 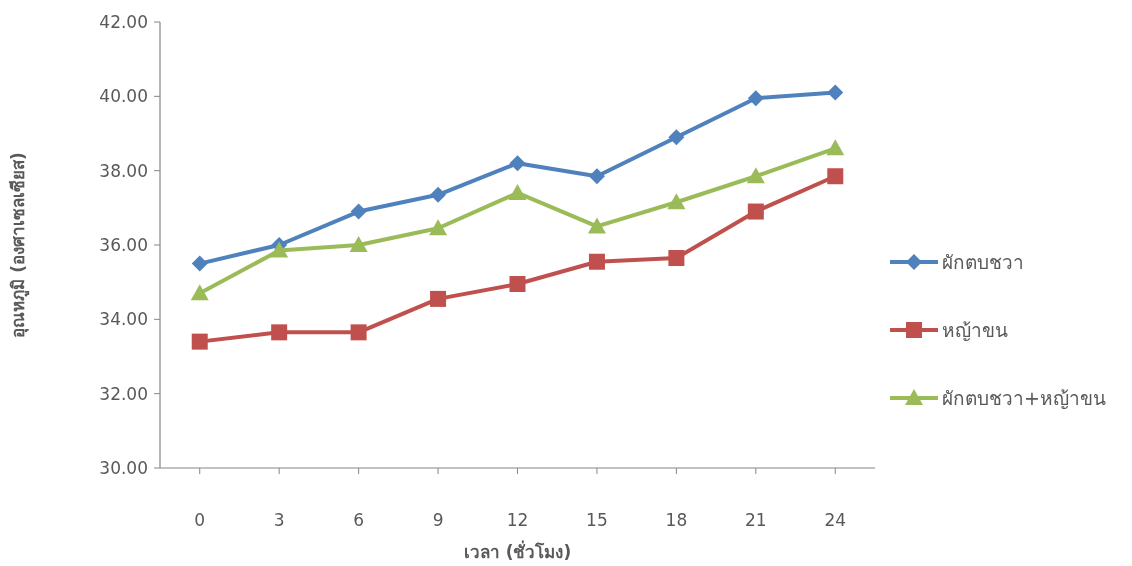 What do you see at coordinates (676, 520) in the screenshot?
I see `x-tick-label: 18` at bounding box center [676, 520].